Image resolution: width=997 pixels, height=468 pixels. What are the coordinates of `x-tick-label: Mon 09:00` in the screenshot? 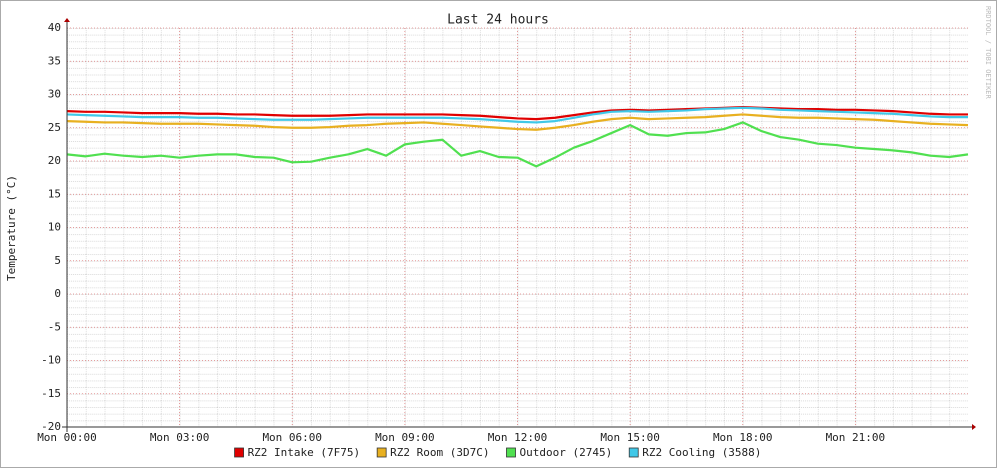 It's located at (405, 437).